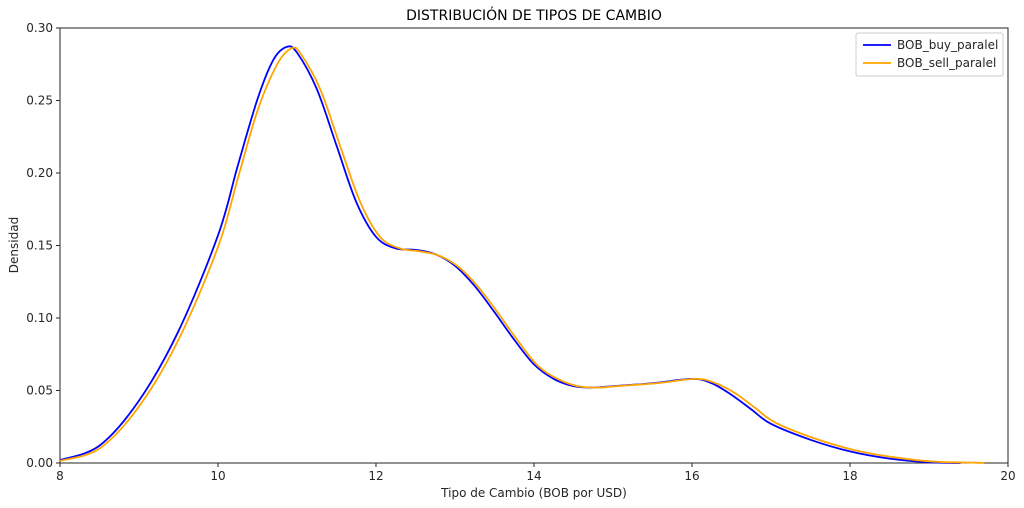  Describe the element at coordinates (217, 476) in the screenshot. I see `x-tick-label: 10` at that location.